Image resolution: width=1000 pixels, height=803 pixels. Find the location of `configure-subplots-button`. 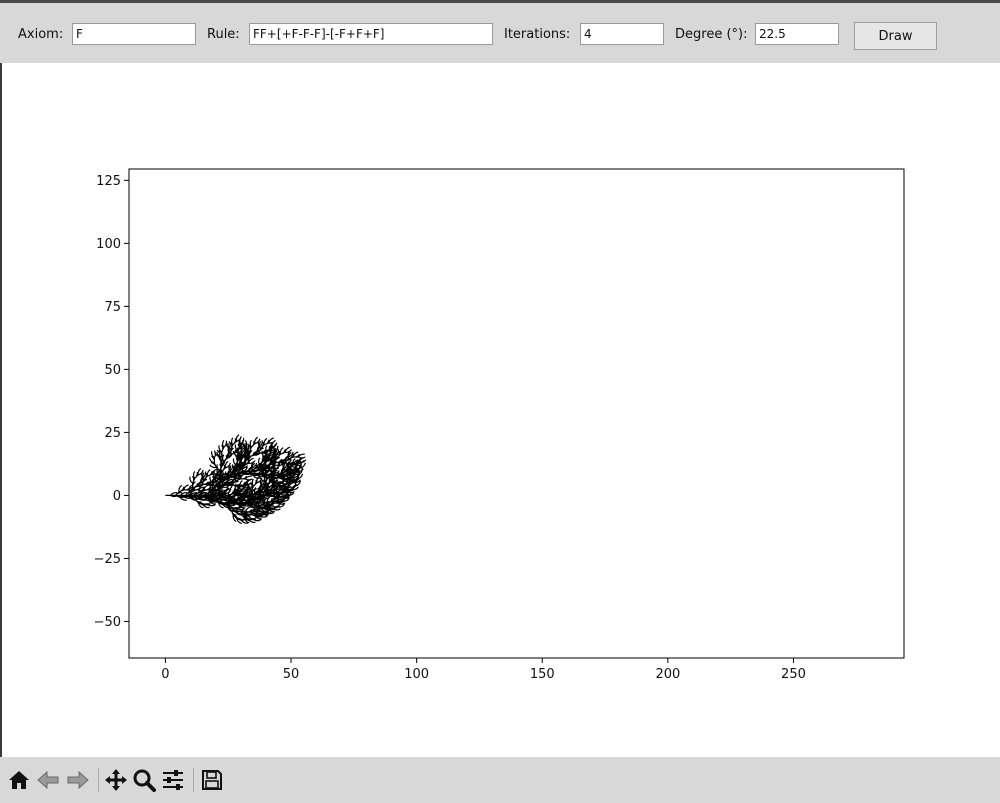

configure-subplots-button is located at coordinates (173, 780).